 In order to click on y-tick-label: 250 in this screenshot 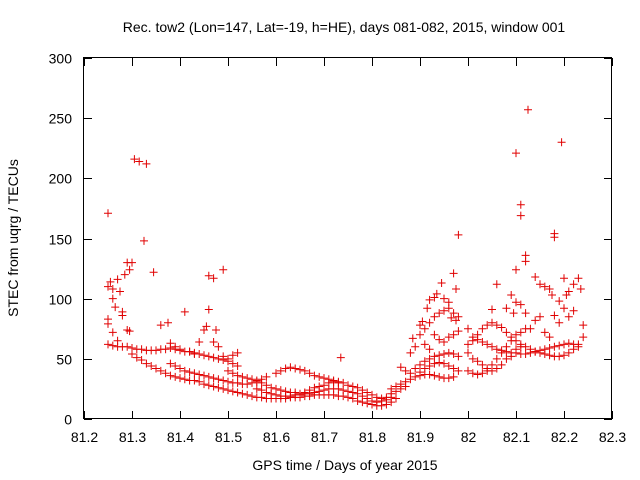, I will do `click(61, 119)`.